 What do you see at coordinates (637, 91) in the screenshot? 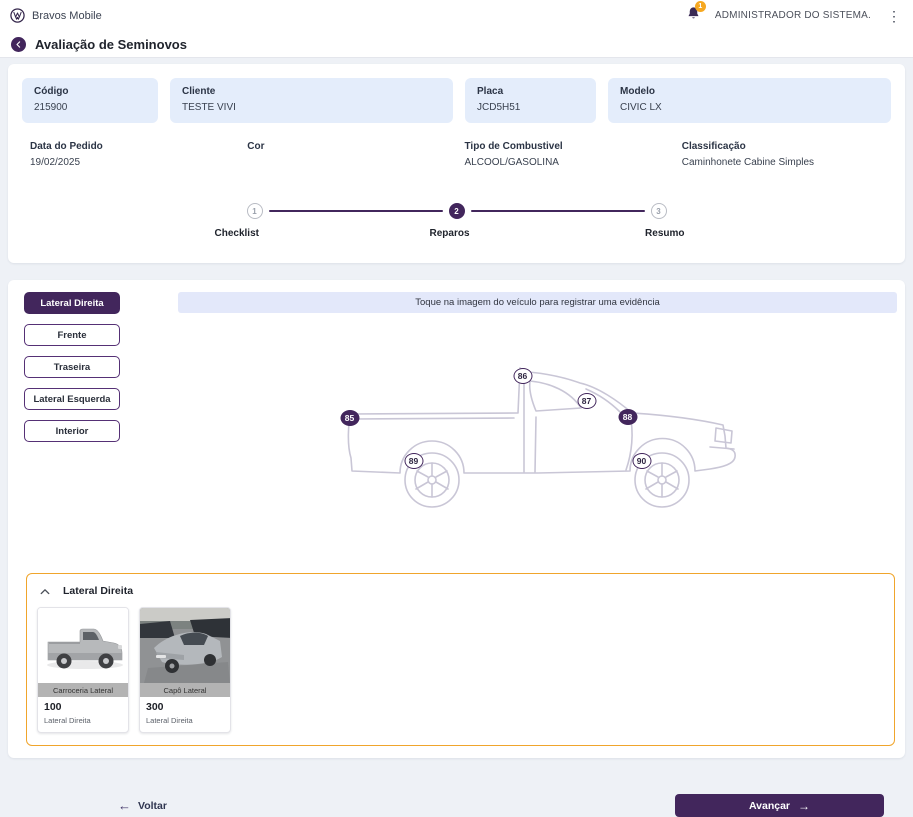
I see `field-label: Modelo` at bounding box center [637, 91].